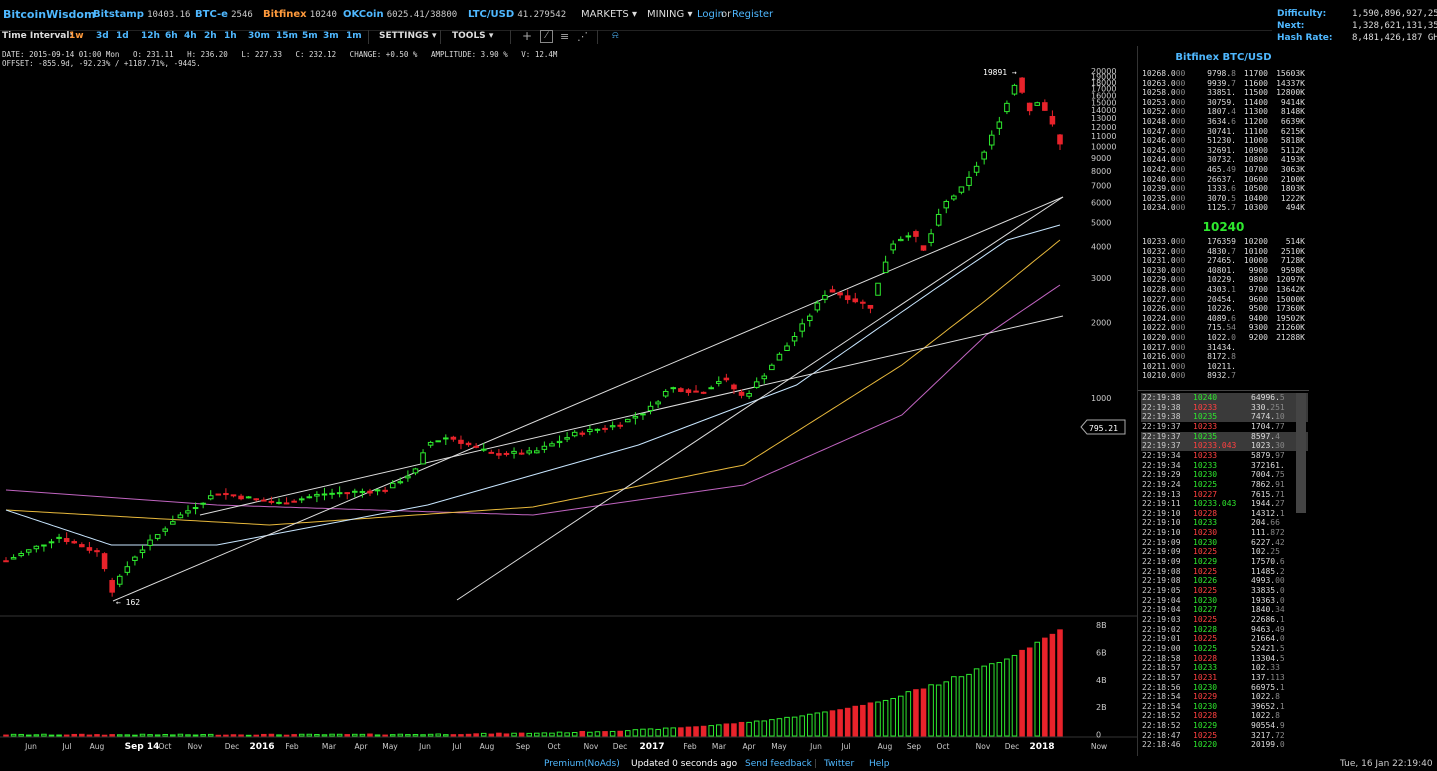 The height and width of the screenshot is (771, 1437). I want to click on trade-amount: 90554.9, so click(1268, 726).